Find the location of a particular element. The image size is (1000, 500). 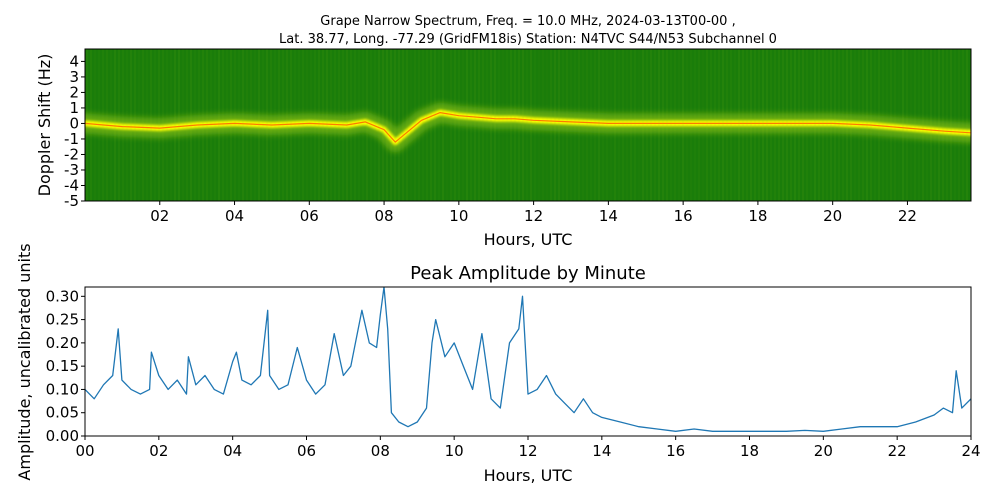

amplitude-y-tick-label: 0.25 is located at coordinates (62, 320).